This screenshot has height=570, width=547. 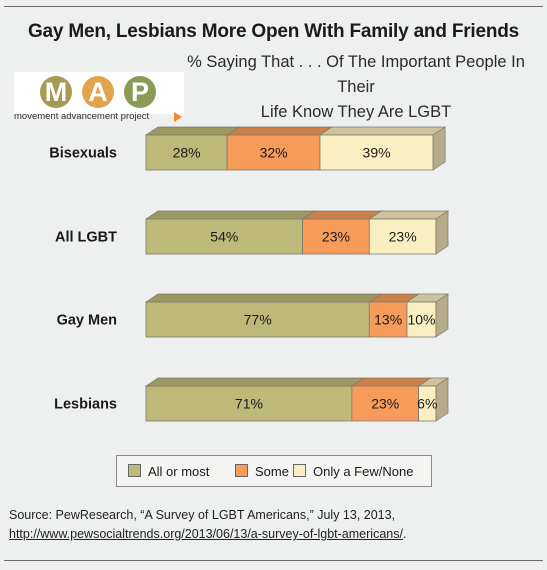 I want to click on subtitle-line-2: Life Know They Are LGBT, so click(x=356, y=112).